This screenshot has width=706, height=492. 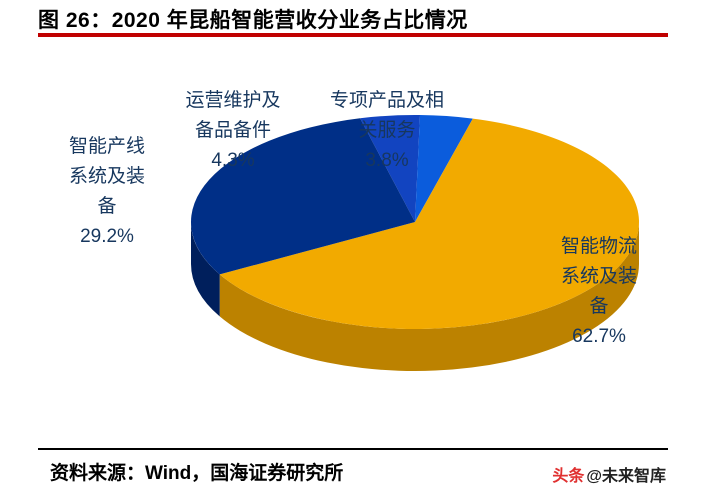 I want to click on source-note: 资料来源：Wind，国海证券研究所, so click(x=197, y=473).